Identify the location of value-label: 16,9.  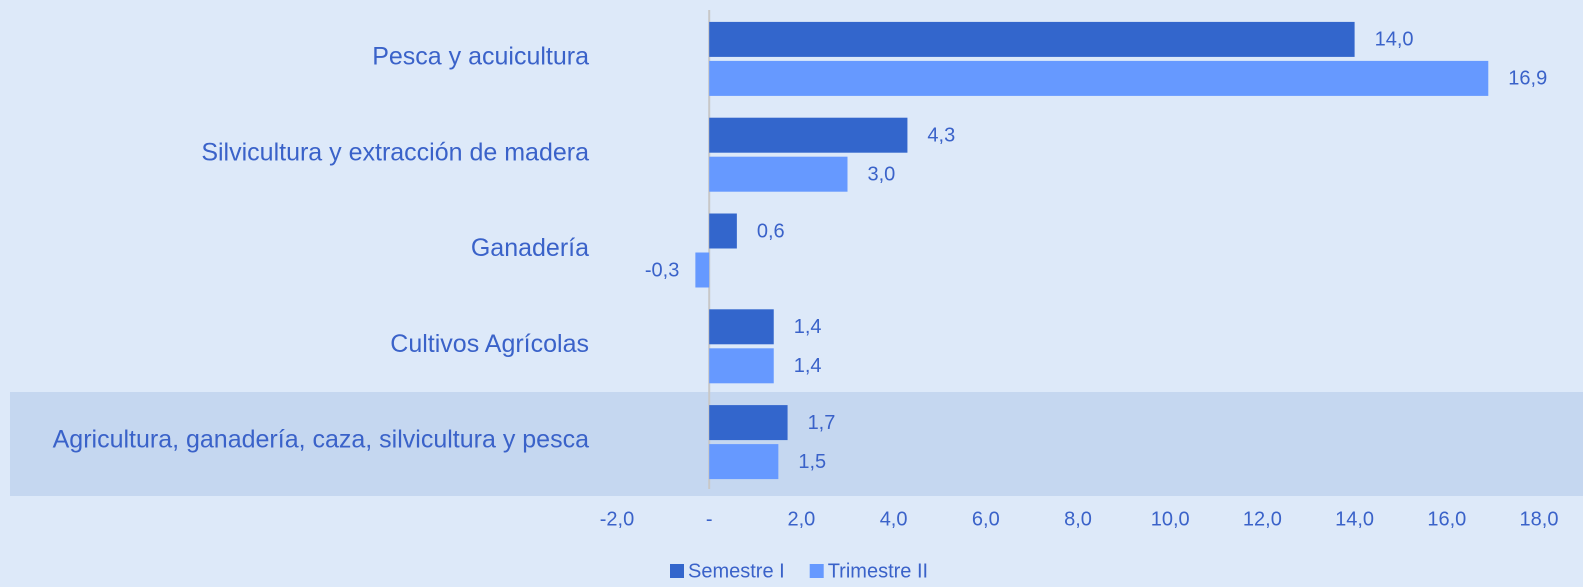
(1527, 79).